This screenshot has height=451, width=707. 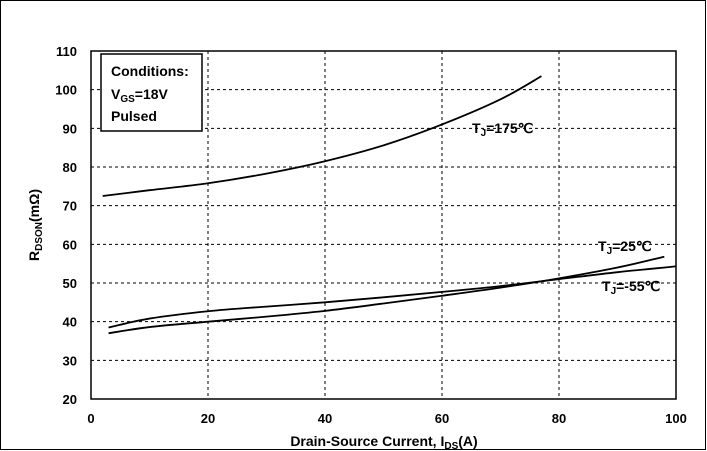 I want to click on conditions-box-border, so click(x=151, y=92).